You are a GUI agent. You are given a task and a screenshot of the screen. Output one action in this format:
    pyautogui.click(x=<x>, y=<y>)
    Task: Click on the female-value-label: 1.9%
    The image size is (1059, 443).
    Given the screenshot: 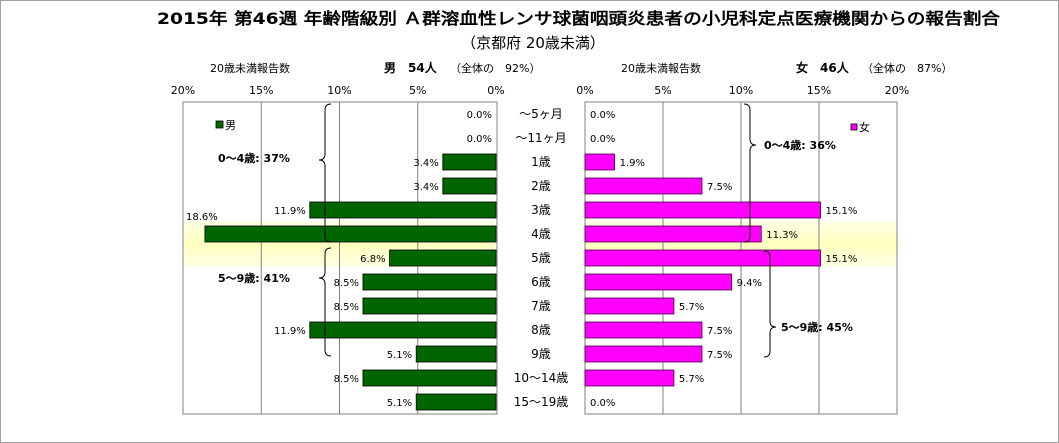 What is the action you would take?
    pyautogui.click(x=632, y=163)
    